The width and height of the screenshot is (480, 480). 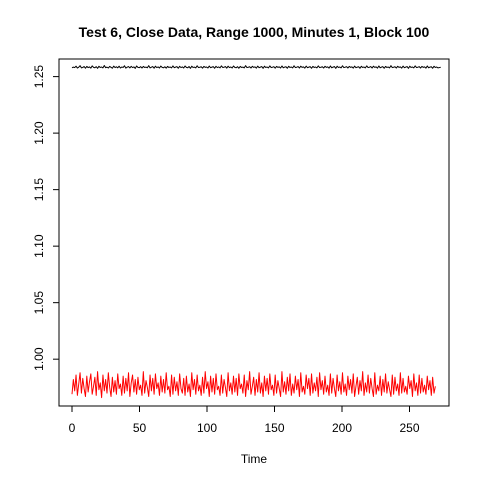 I want to click on x-axis-label: Time, so click(x=254, y=459).